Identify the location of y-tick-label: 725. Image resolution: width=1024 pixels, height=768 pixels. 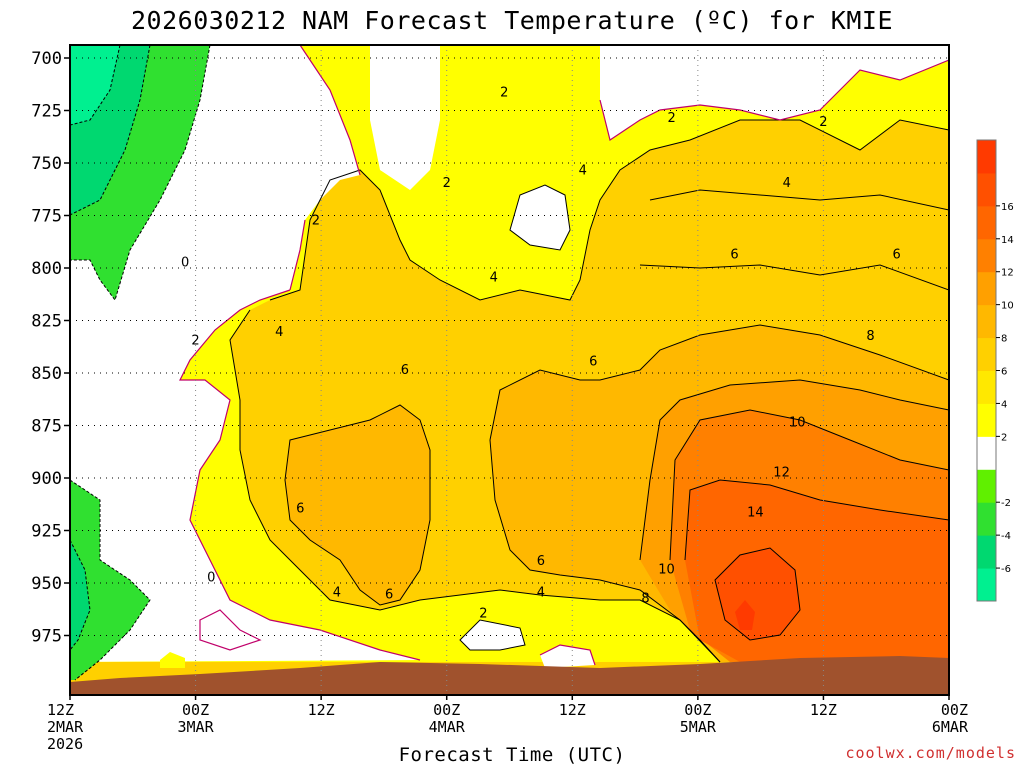
(46, 112).